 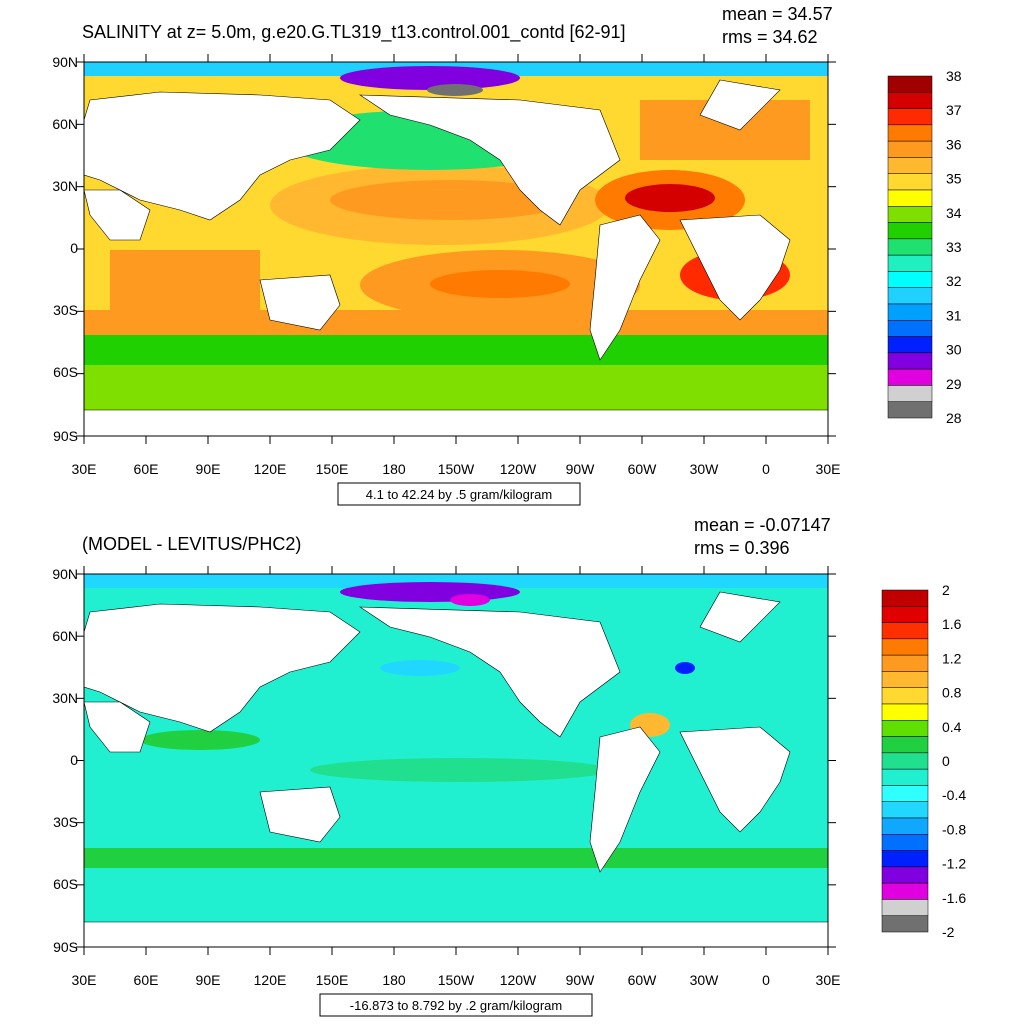 I want to click on lon-label: 120E, so click(x=270, y=469).